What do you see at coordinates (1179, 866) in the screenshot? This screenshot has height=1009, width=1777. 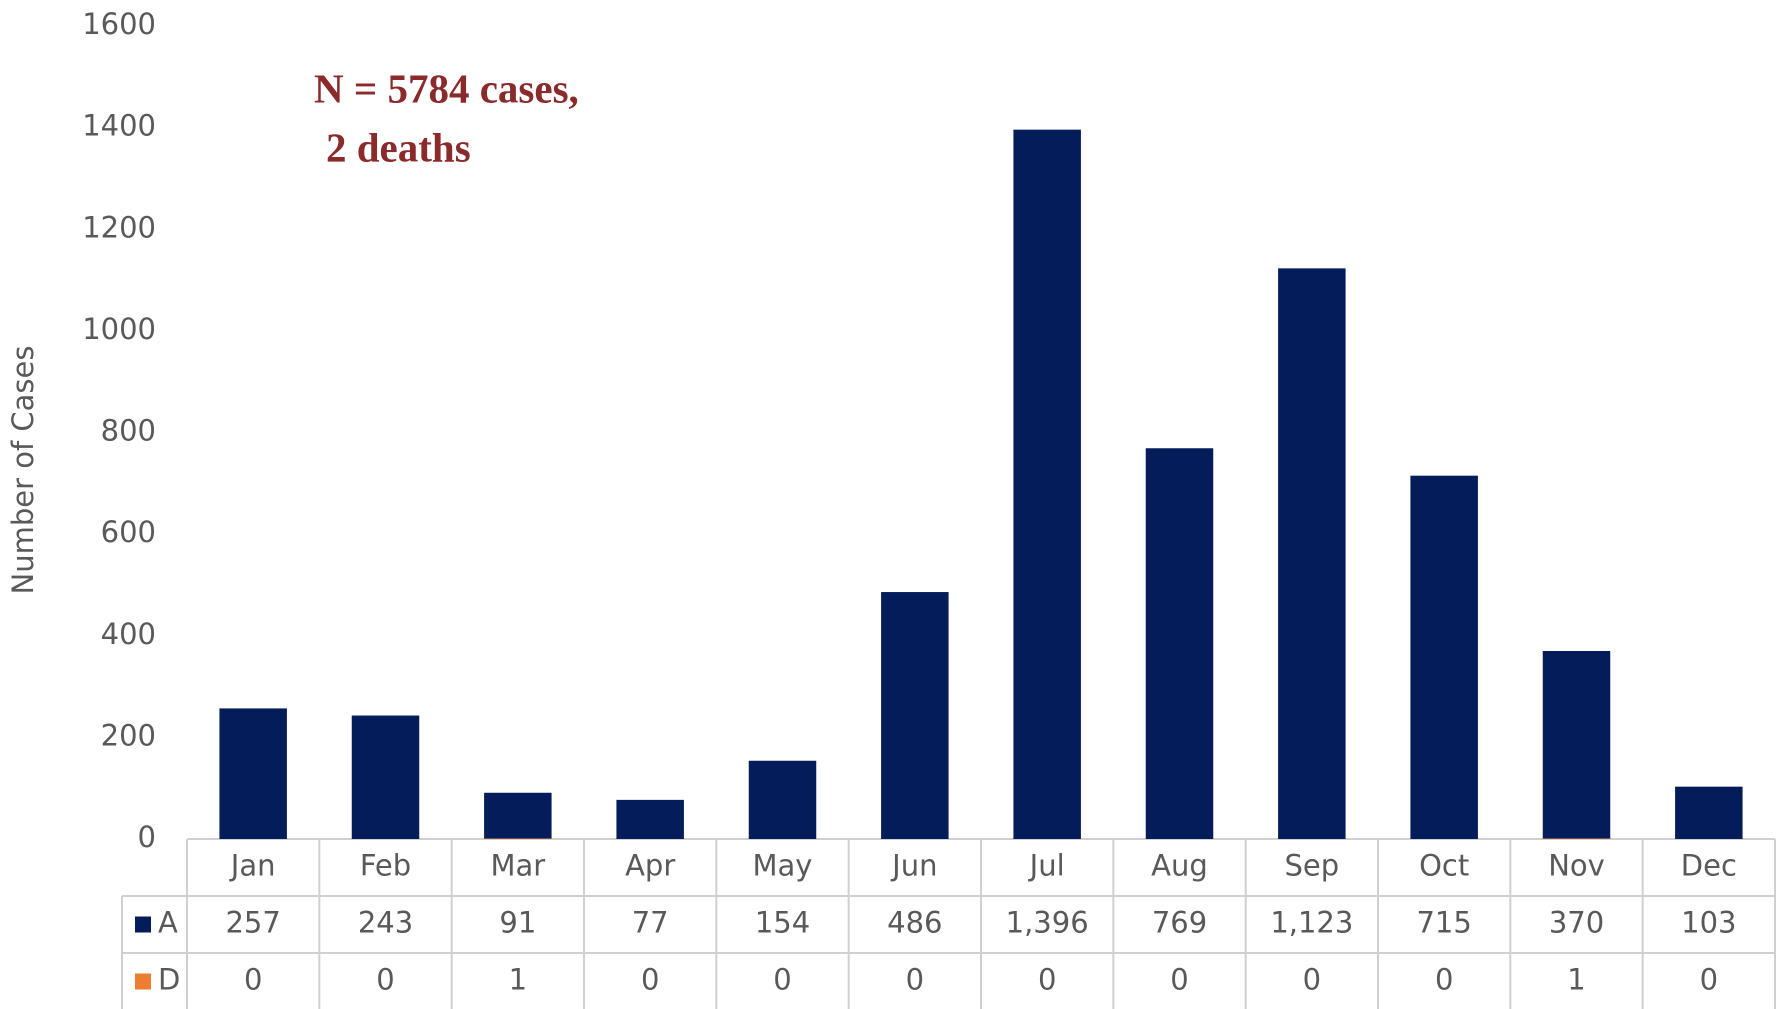 I see `x-tick-label: Aug` at bounding box center [1179, 866].